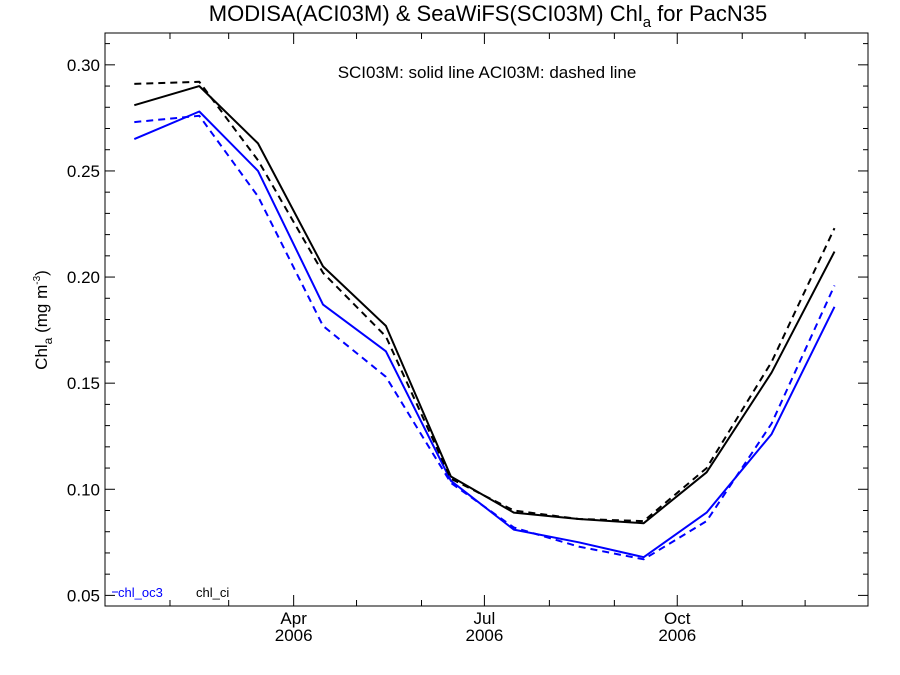  I want to click on y-tick-label: 0.25, so click(83, 171).